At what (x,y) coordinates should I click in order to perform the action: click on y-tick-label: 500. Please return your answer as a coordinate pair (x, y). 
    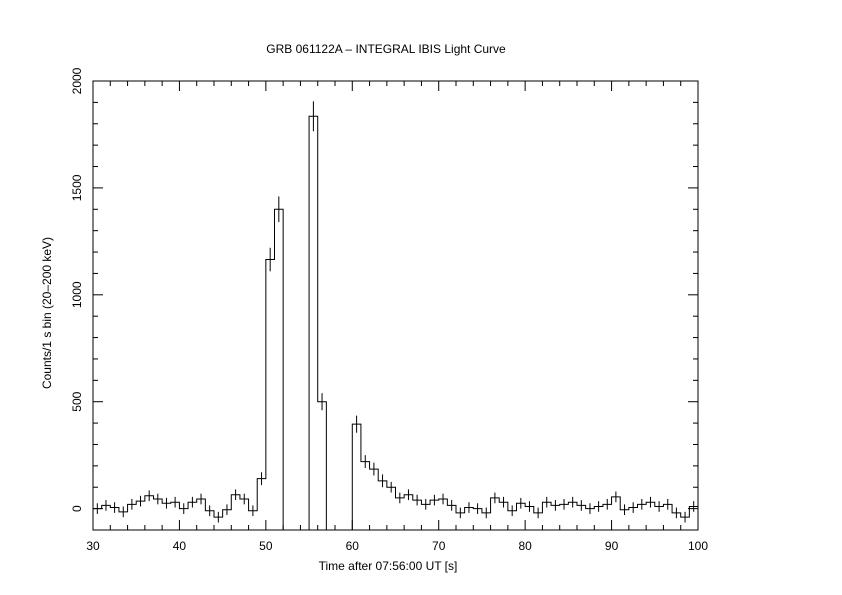
    Looking at the image, I should click on (77, 401).